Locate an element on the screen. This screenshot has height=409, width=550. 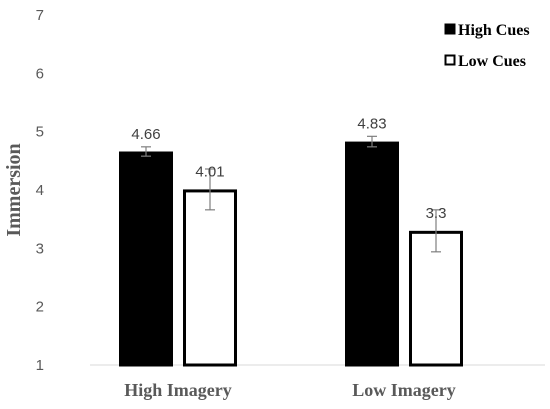
data-label: 3.3 is located at coordinates (436, 213).